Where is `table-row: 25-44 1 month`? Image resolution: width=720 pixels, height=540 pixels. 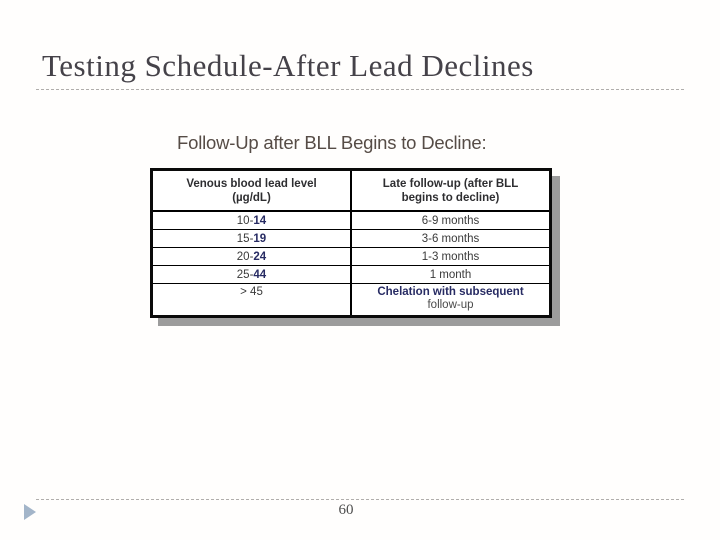
table-row: 25-44 1 month is located at coordinates (351, 274).